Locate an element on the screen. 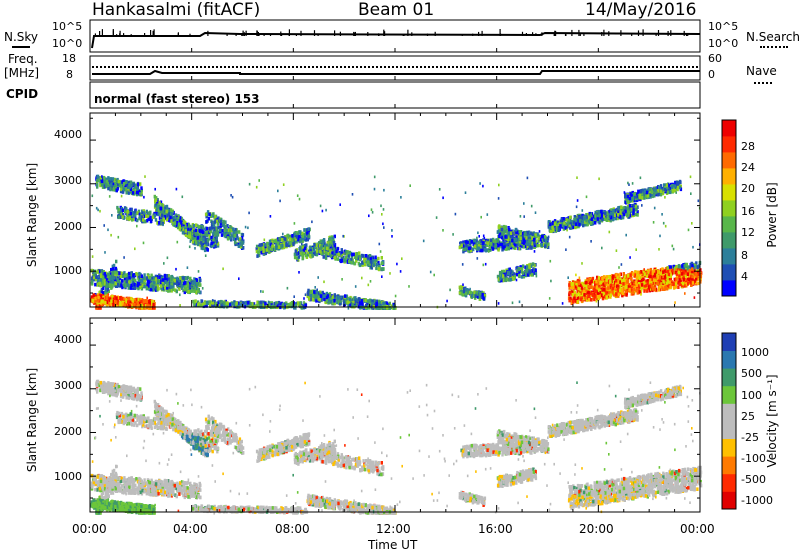 This screenshot has width=800, height=554. cpid-label: CPID is located at coordinates (22, 94).